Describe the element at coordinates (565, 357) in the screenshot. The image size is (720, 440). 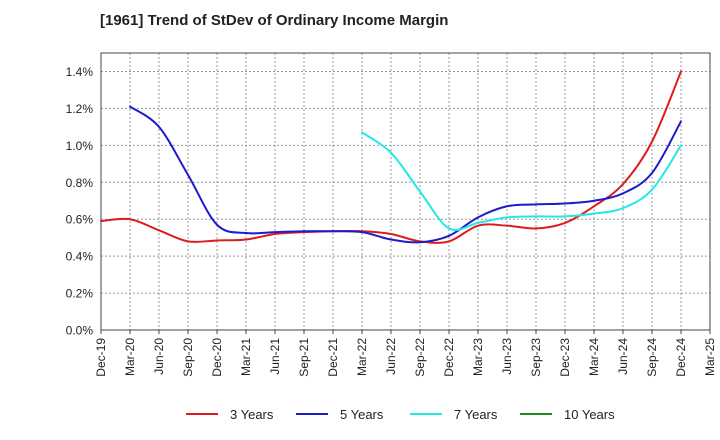
I see `x-tick-label: Dec-23` at that location.